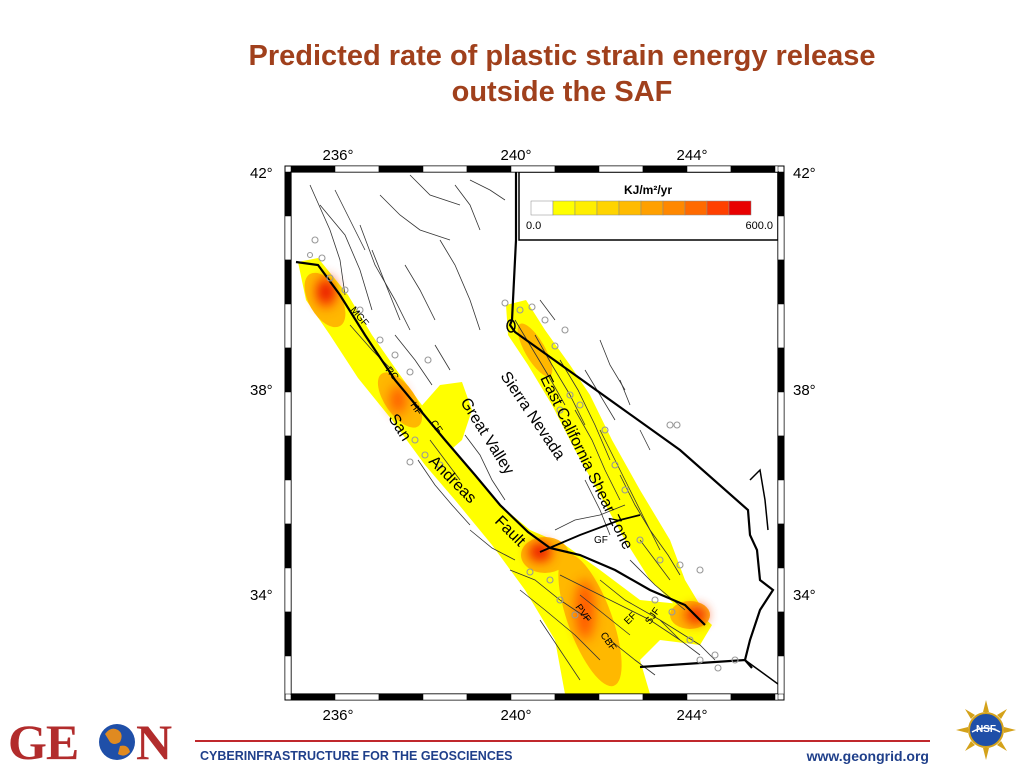 The image size is (1024, 768). What do you see at coordinates (759, 226) in the screenshot?
I see `legend-max-label: 600.0` at bounding box center [759, 226].